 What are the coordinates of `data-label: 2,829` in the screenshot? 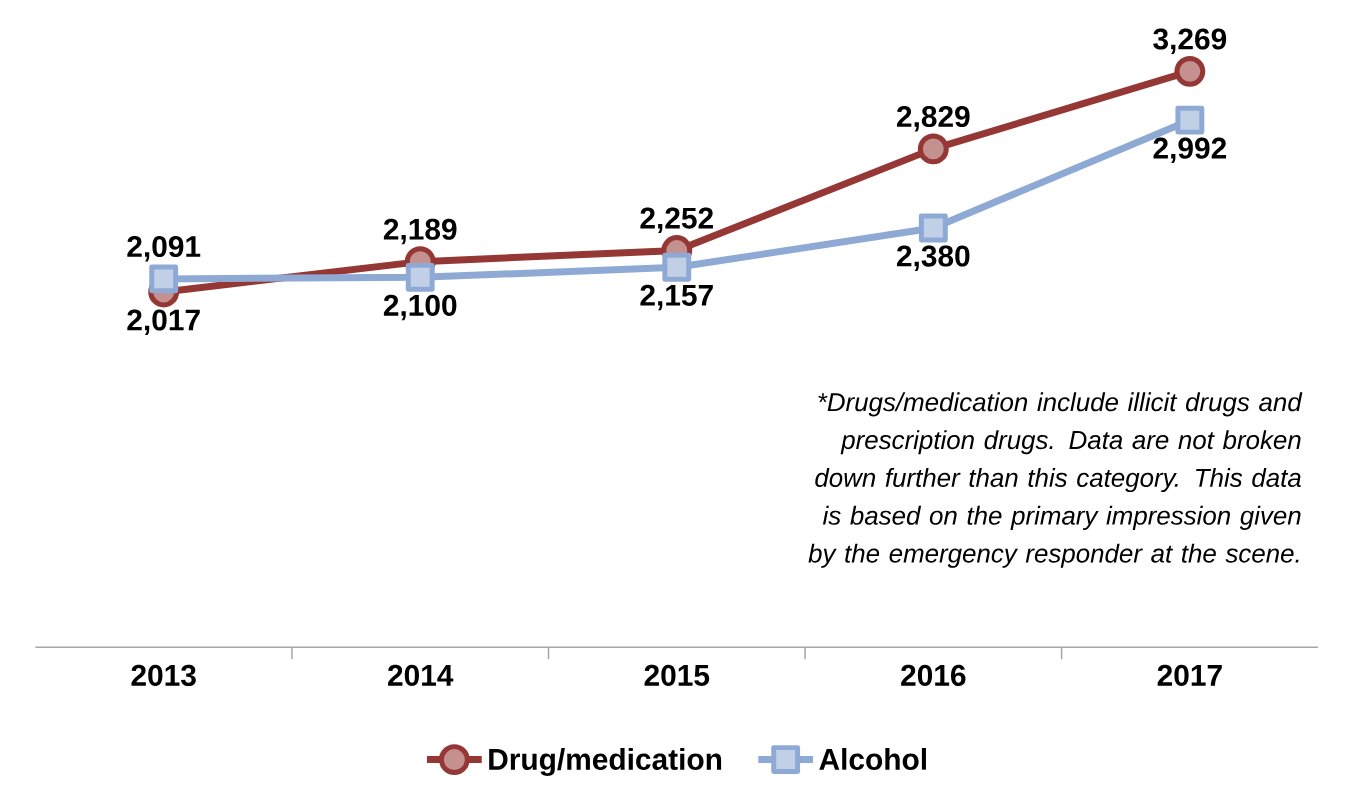 It's located at (933, 119).